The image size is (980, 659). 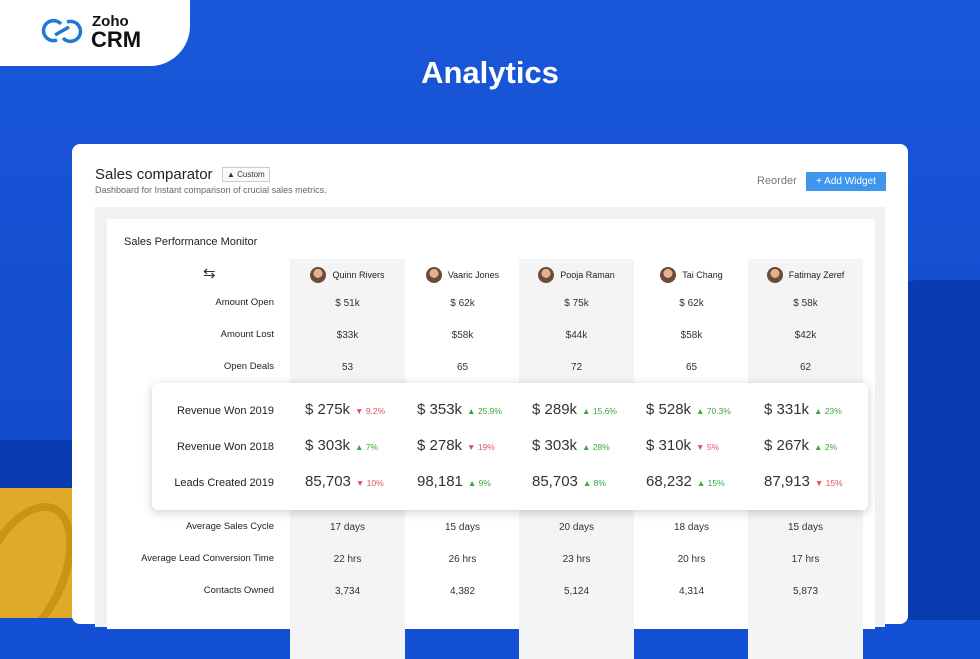 I want to click on table-cell: $ 51k, so click(x=347, y=303).